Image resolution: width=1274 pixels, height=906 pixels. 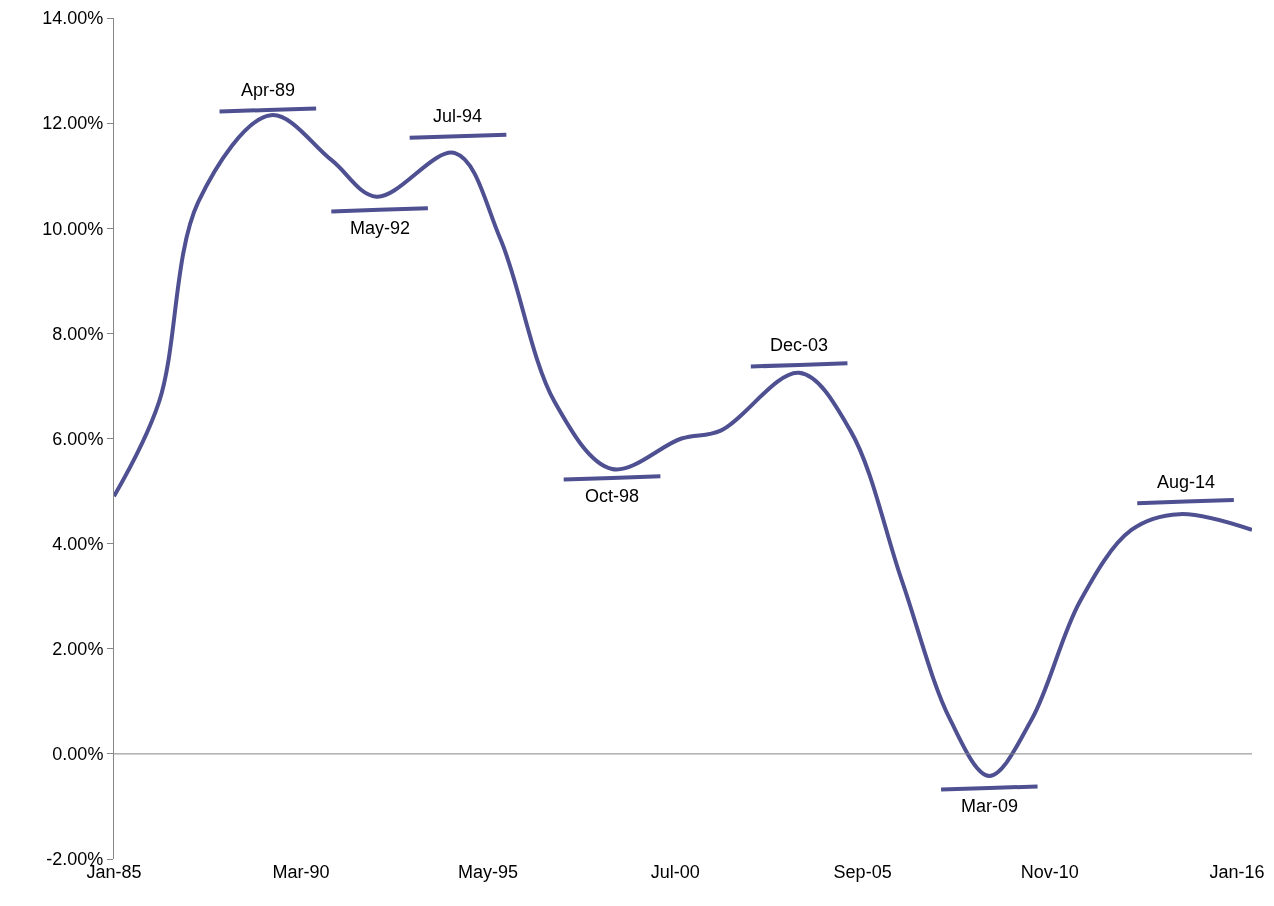 I want to click on y-tick-label: 8.00%, so click(x=78, y=333).